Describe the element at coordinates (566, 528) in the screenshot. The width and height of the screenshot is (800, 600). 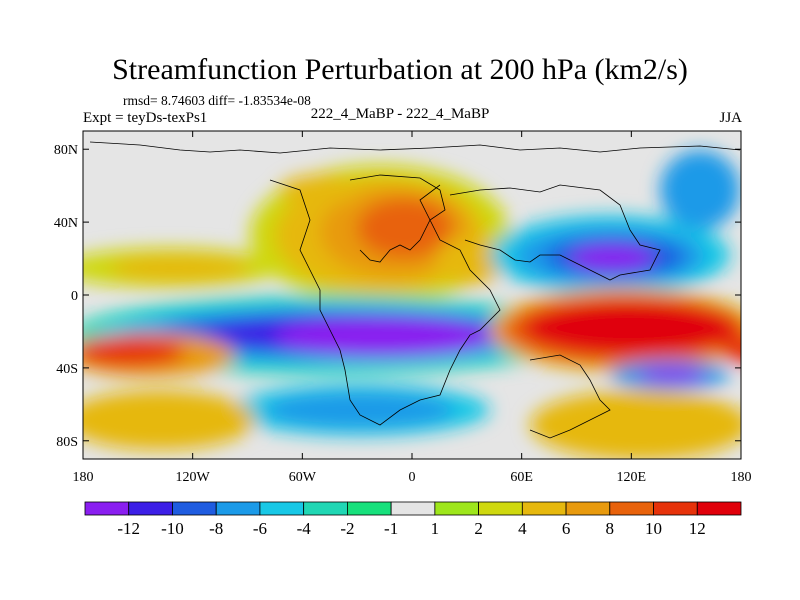
I see `colorbar-label: 6` at that location.